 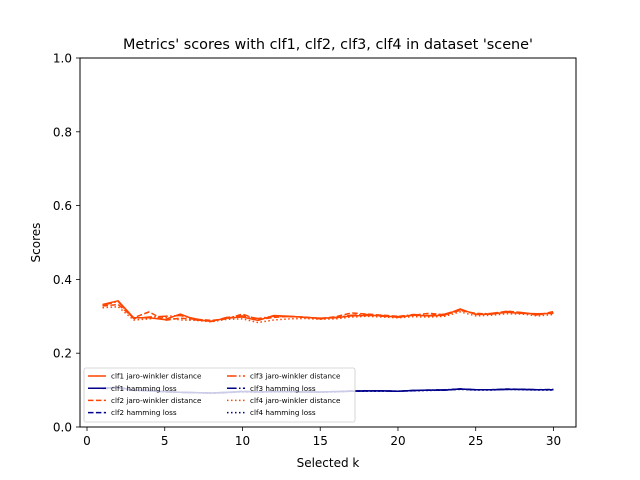 What do you see at coordinates (397, 441) in the screenshot?
I see `x-tick-label: 20` at bounding box center [397, 441].